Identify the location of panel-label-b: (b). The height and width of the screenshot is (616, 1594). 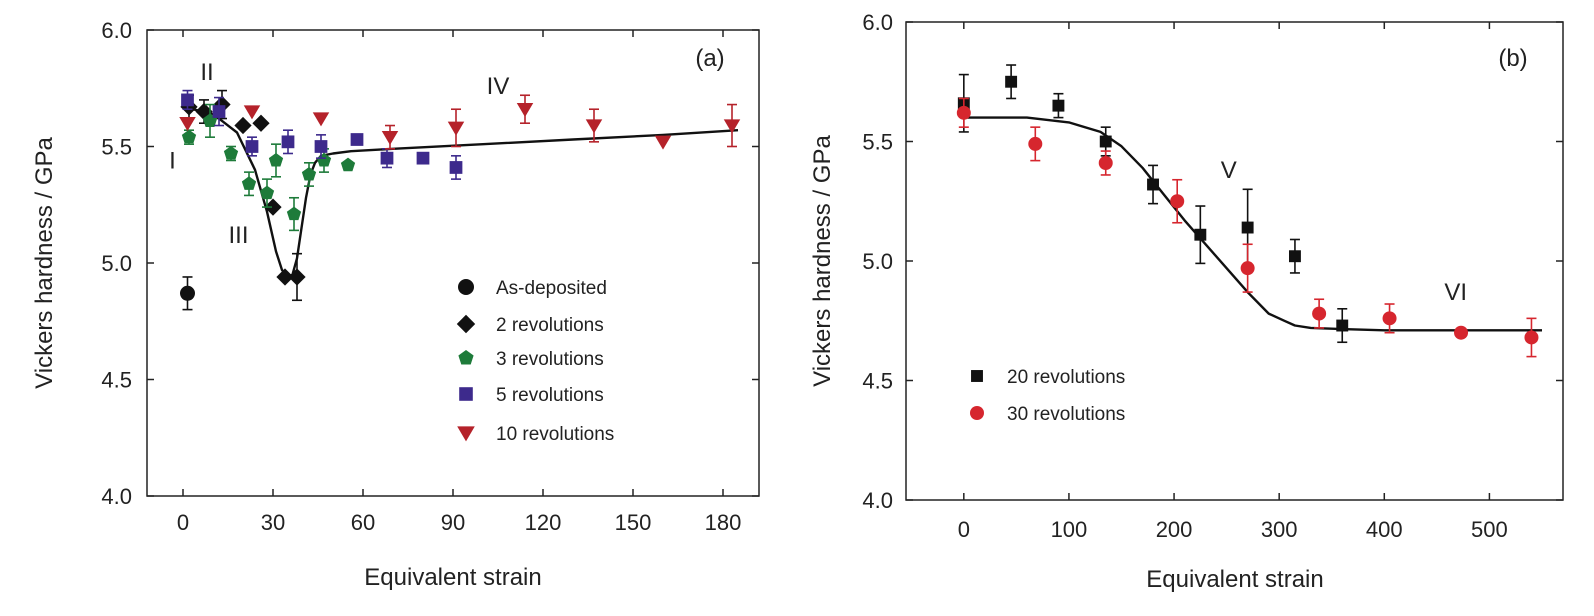
(1512, 58).